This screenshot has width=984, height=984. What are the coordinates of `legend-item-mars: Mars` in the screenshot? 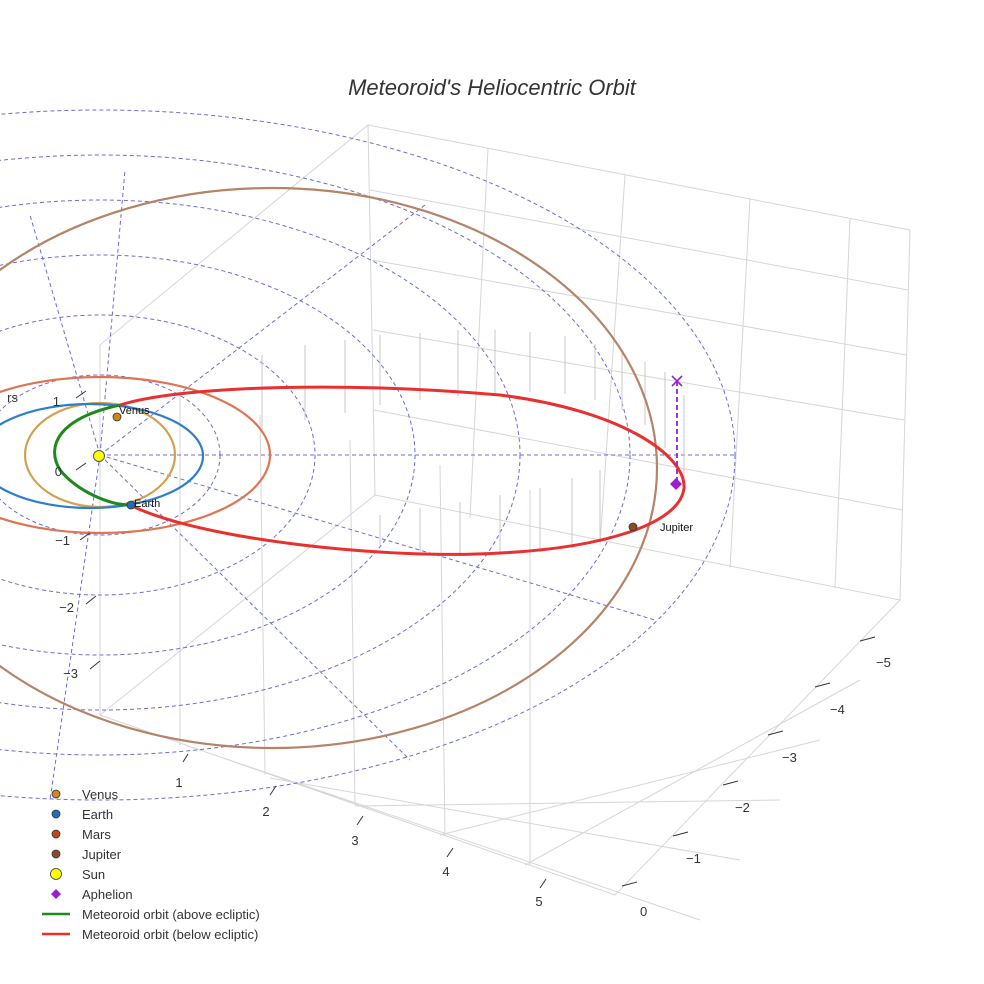 It's located at (81, 834).